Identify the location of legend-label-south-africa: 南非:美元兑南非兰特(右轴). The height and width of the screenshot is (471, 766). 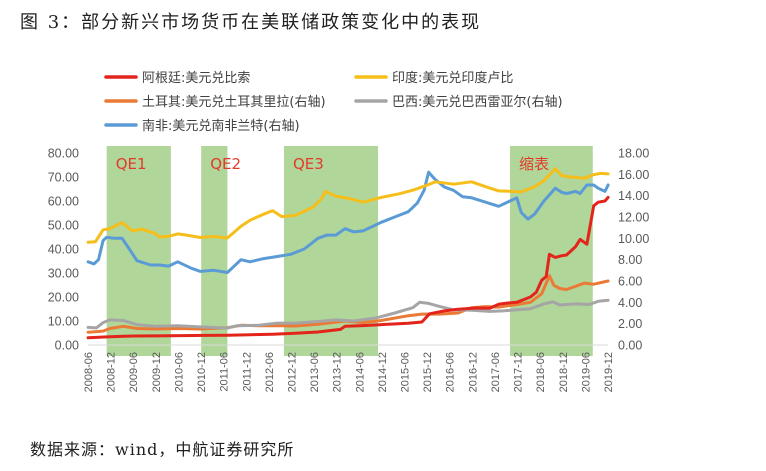
(221, 126).